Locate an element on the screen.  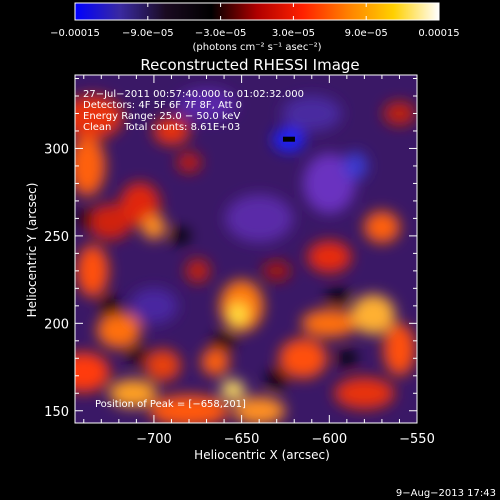
x-tick-label: −550 is located at coordinates (417, 439).